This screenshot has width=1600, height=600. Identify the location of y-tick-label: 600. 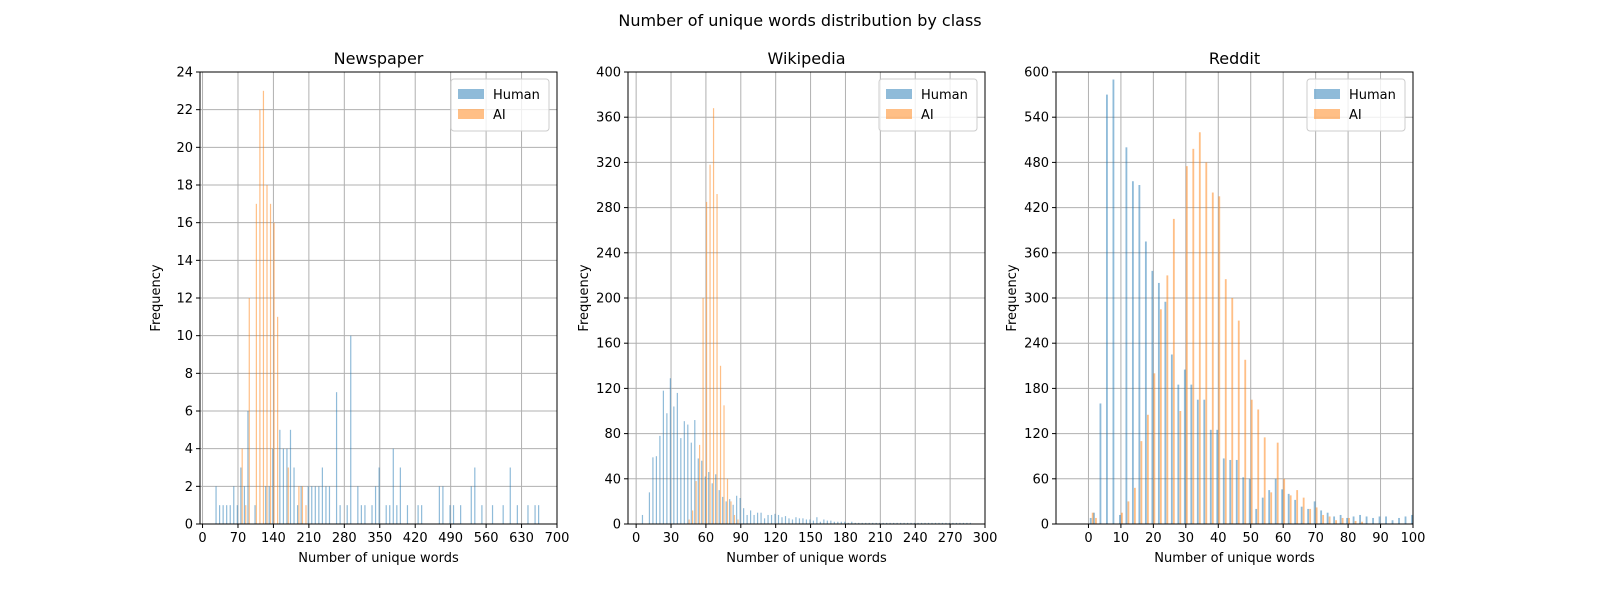
(1036, 73).